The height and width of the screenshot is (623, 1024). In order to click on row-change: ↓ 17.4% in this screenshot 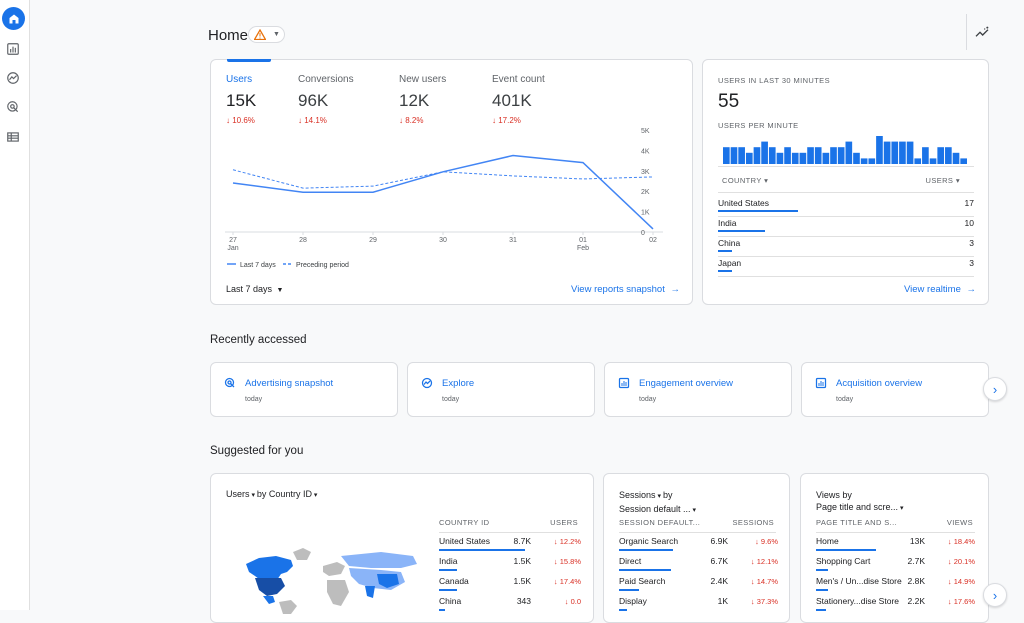, I will do `click(567, 581)`.